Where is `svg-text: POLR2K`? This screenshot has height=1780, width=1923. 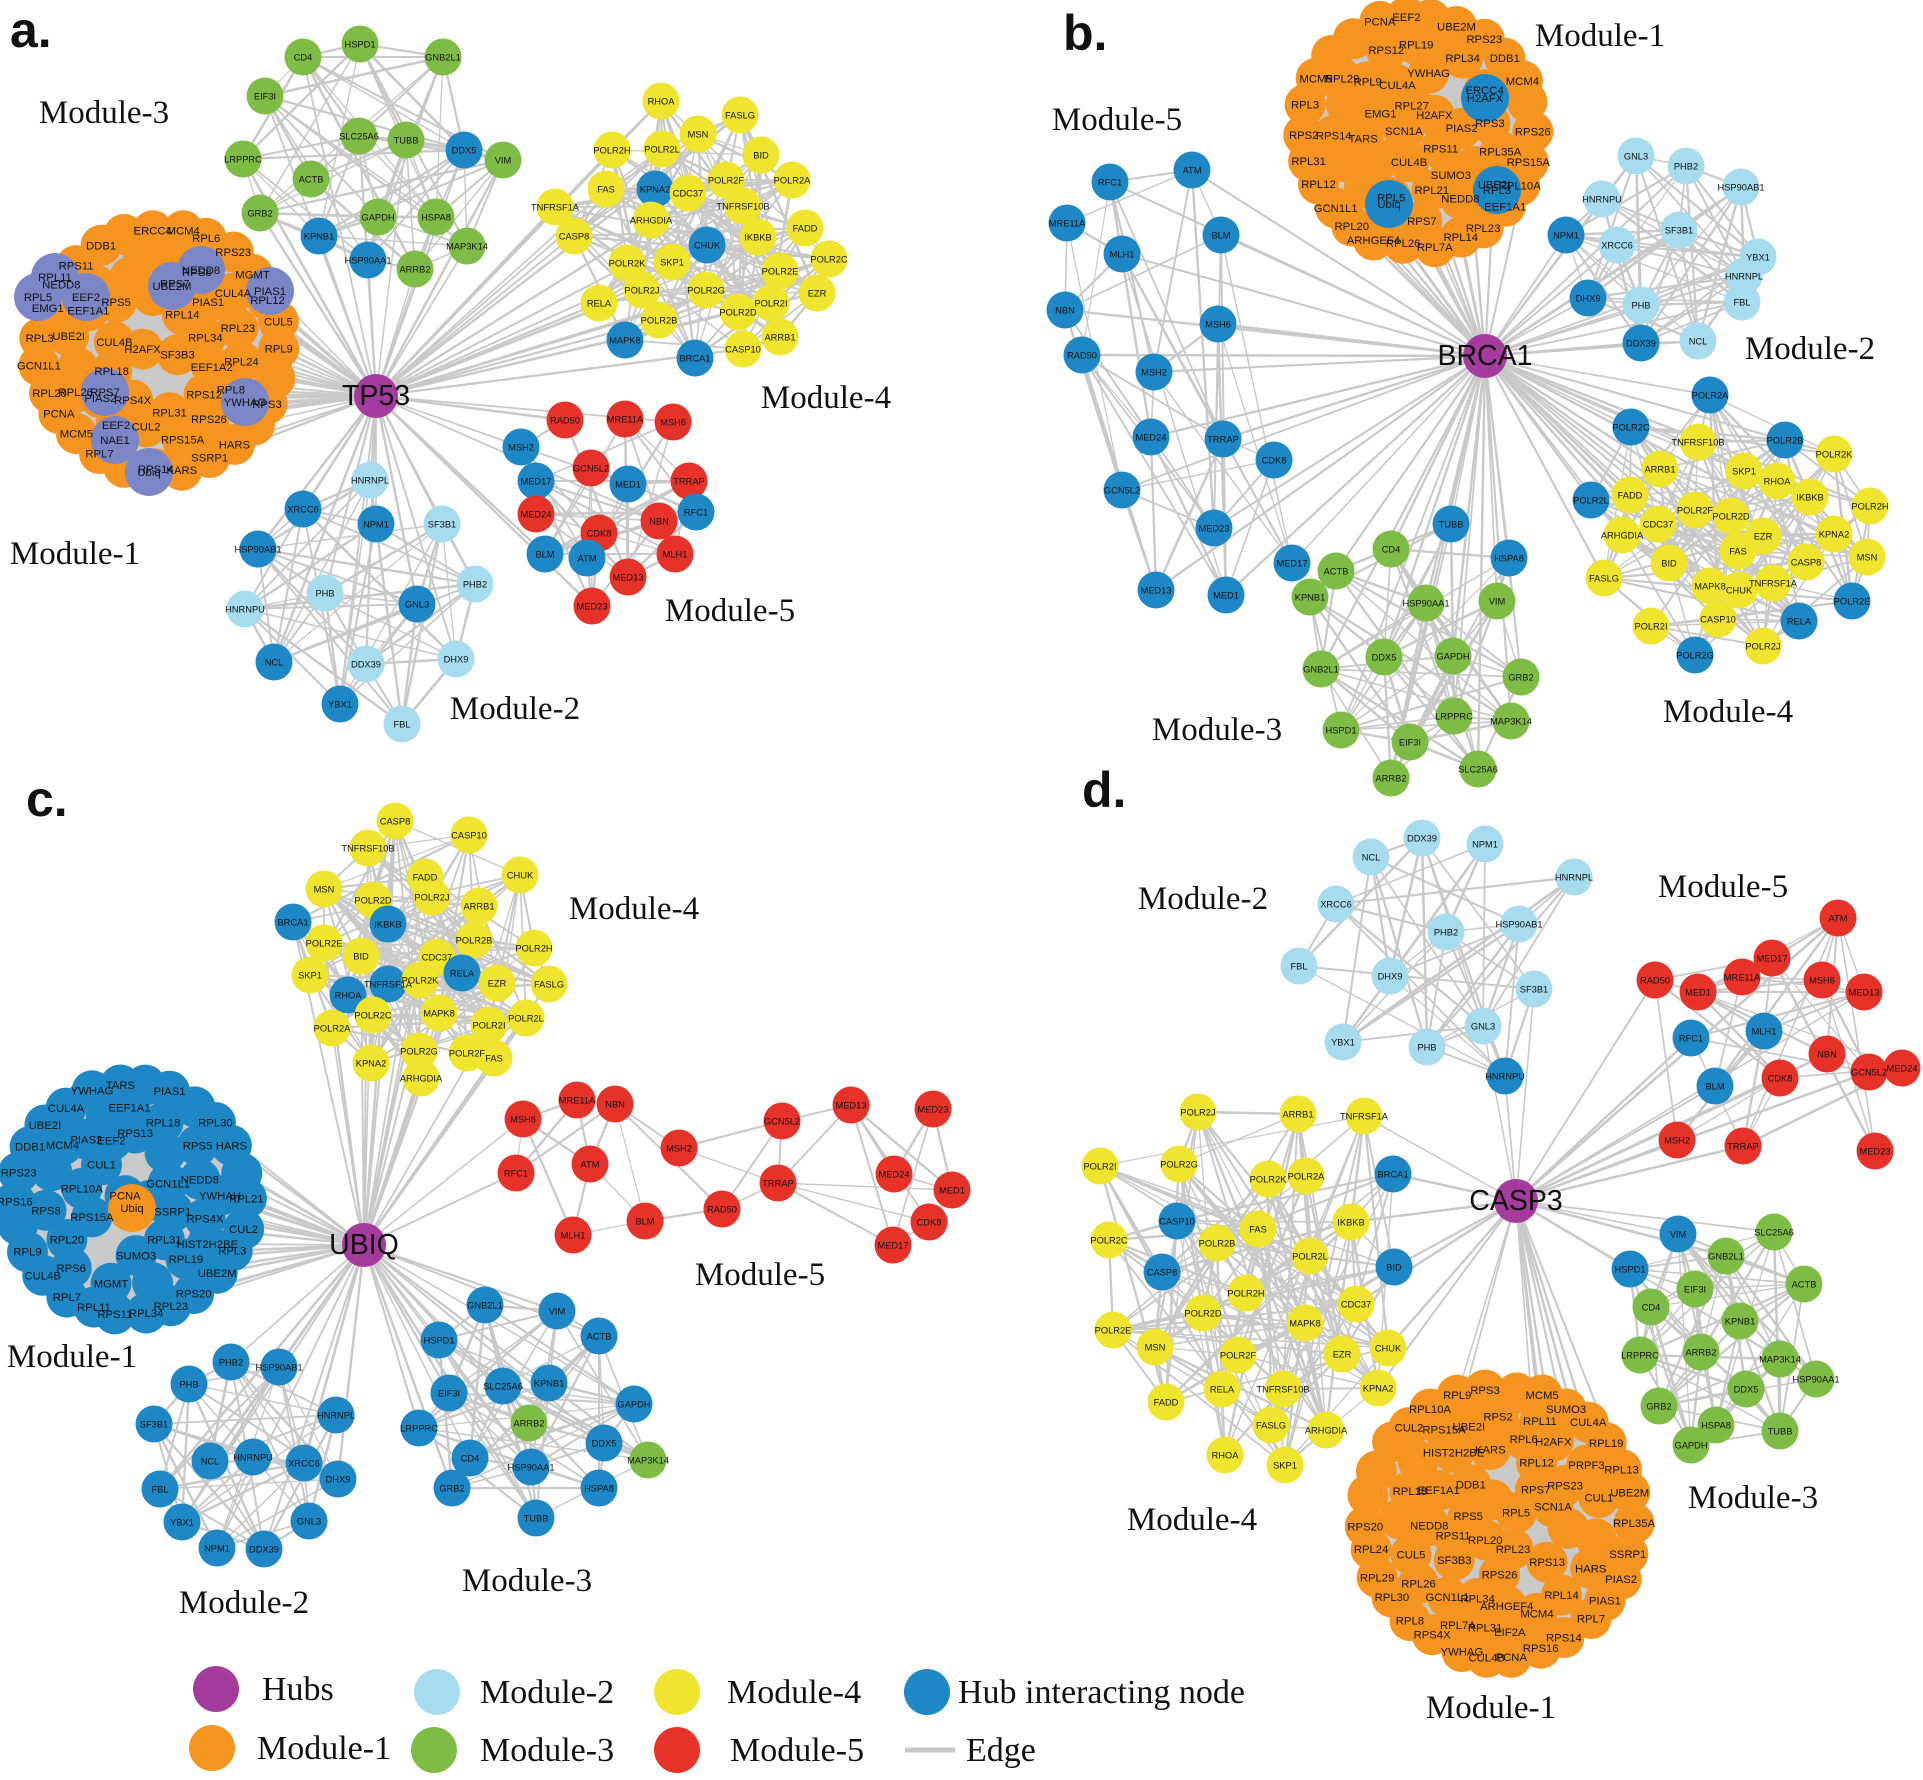
svg-text: POLR2K is located at coordinates (420, 980).